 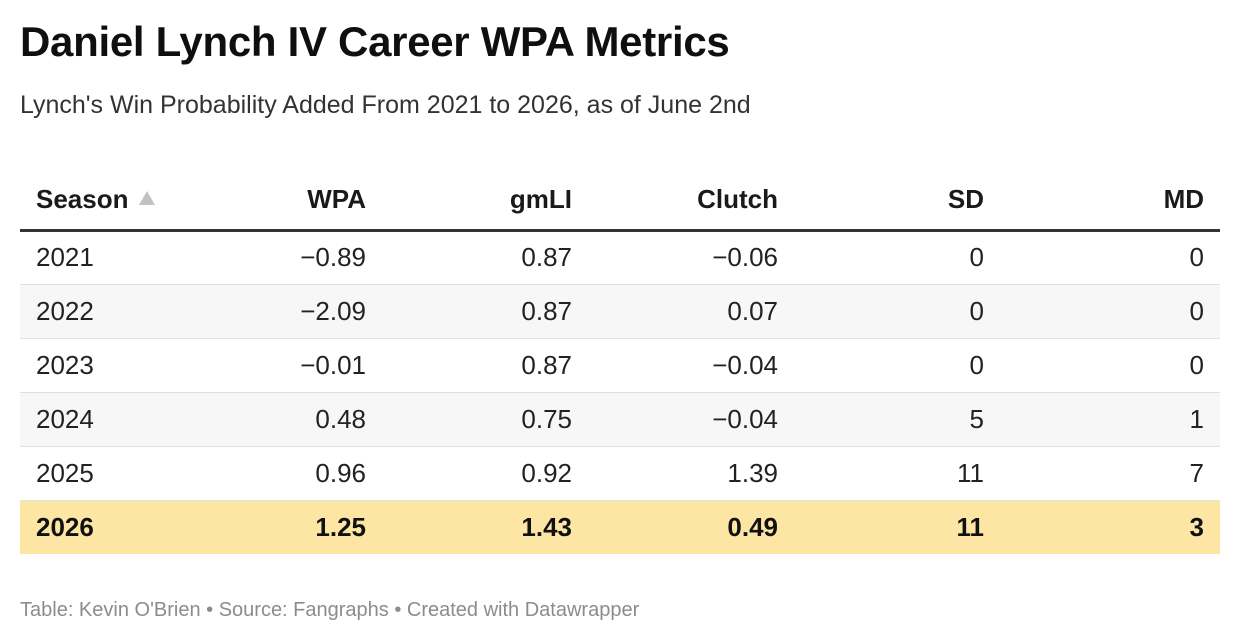 What do you see at coordinates (304, 527) in the screenshot?
I see `cell-wpa: 1.25` at bounding box center [304, 527].